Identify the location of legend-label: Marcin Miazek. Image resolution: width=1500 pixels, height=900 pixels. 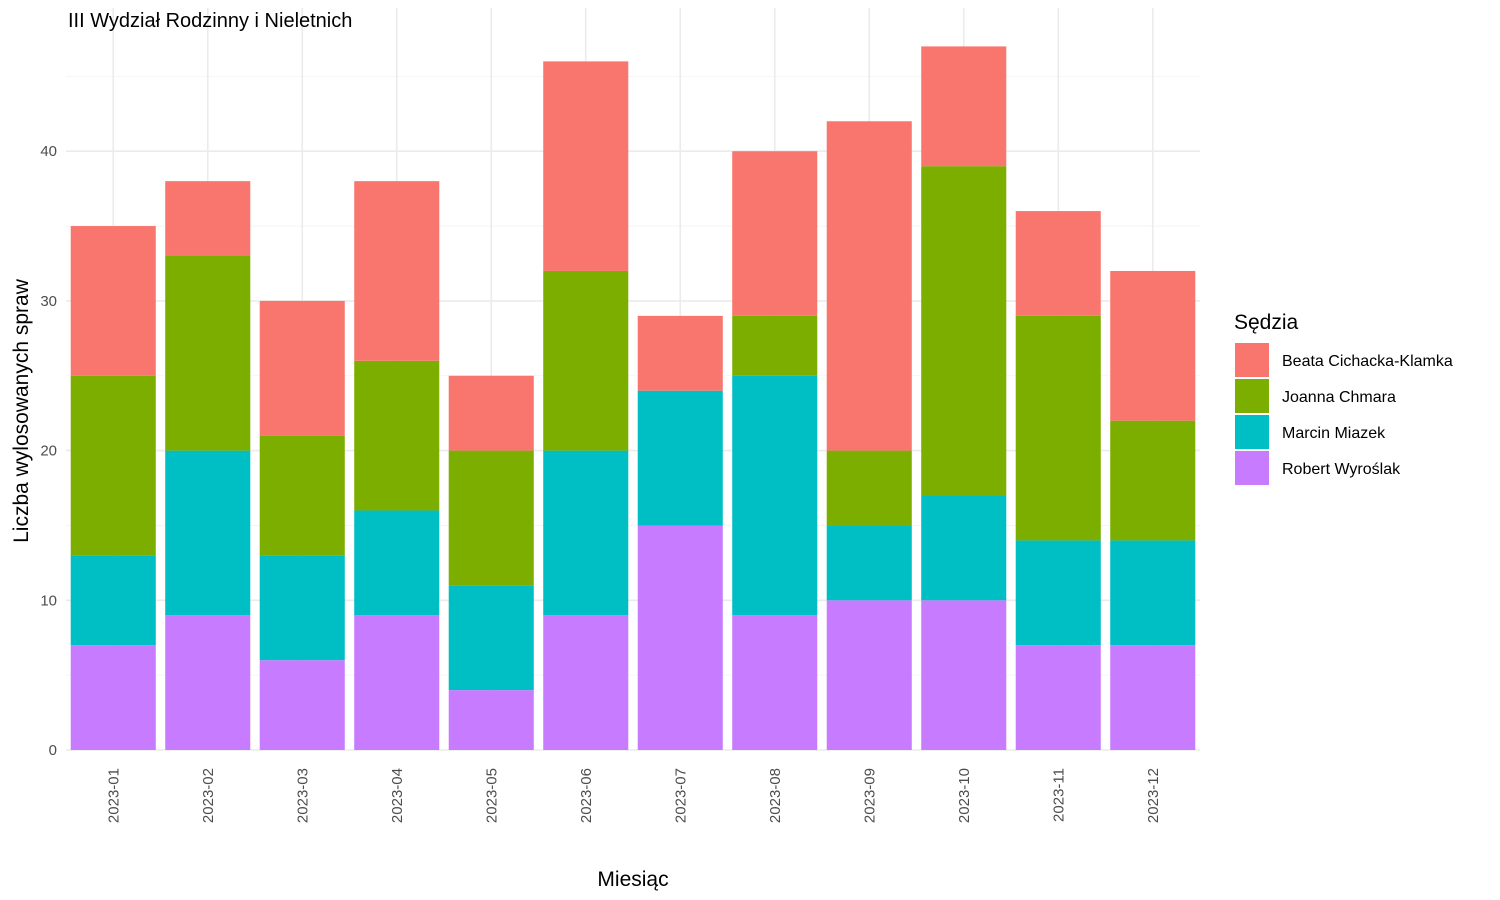
(1334, 433).